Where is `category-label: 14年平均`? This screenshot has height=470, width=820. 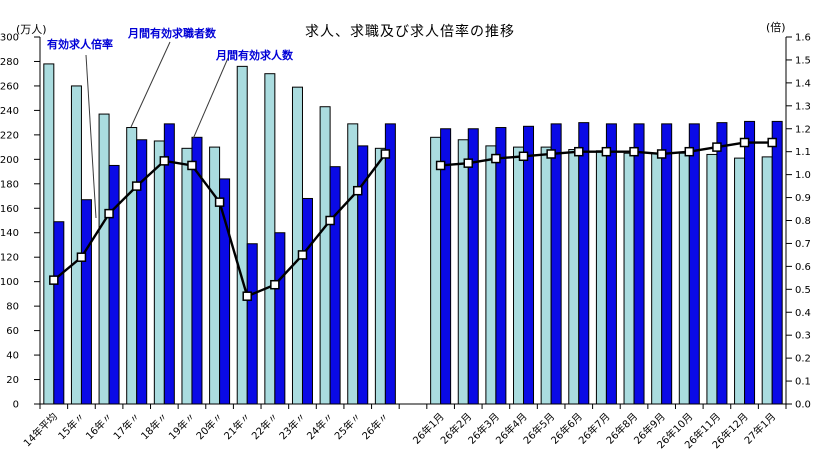
category-label: 14年平均 is located at coordinates (40, 429).